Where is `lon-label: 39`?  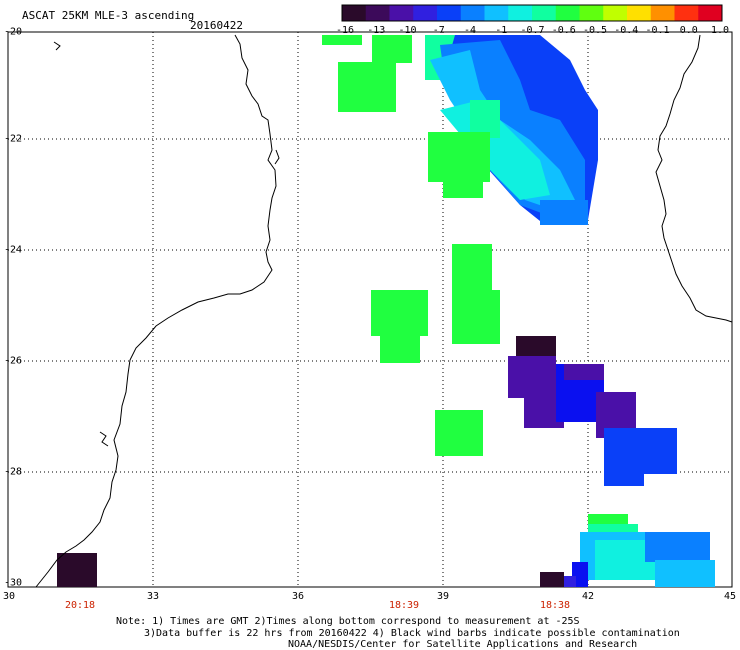
lon-label: 39 is located at coordinates (443, 596).